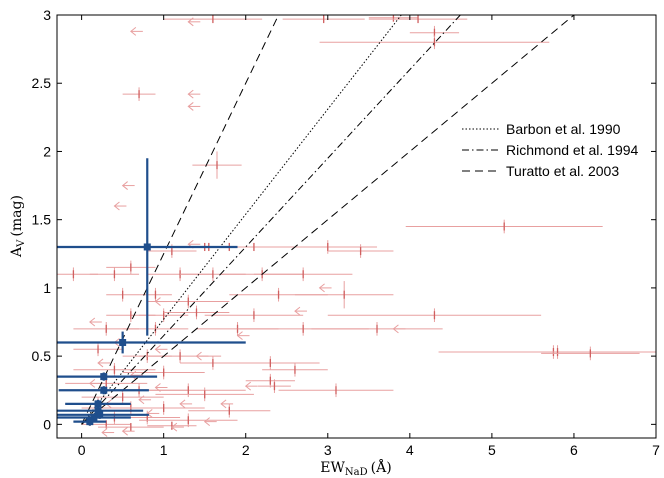  Describe the element at coordinates (82, 450) in the screenshot. I see `x-tick-label: 0` at that location.